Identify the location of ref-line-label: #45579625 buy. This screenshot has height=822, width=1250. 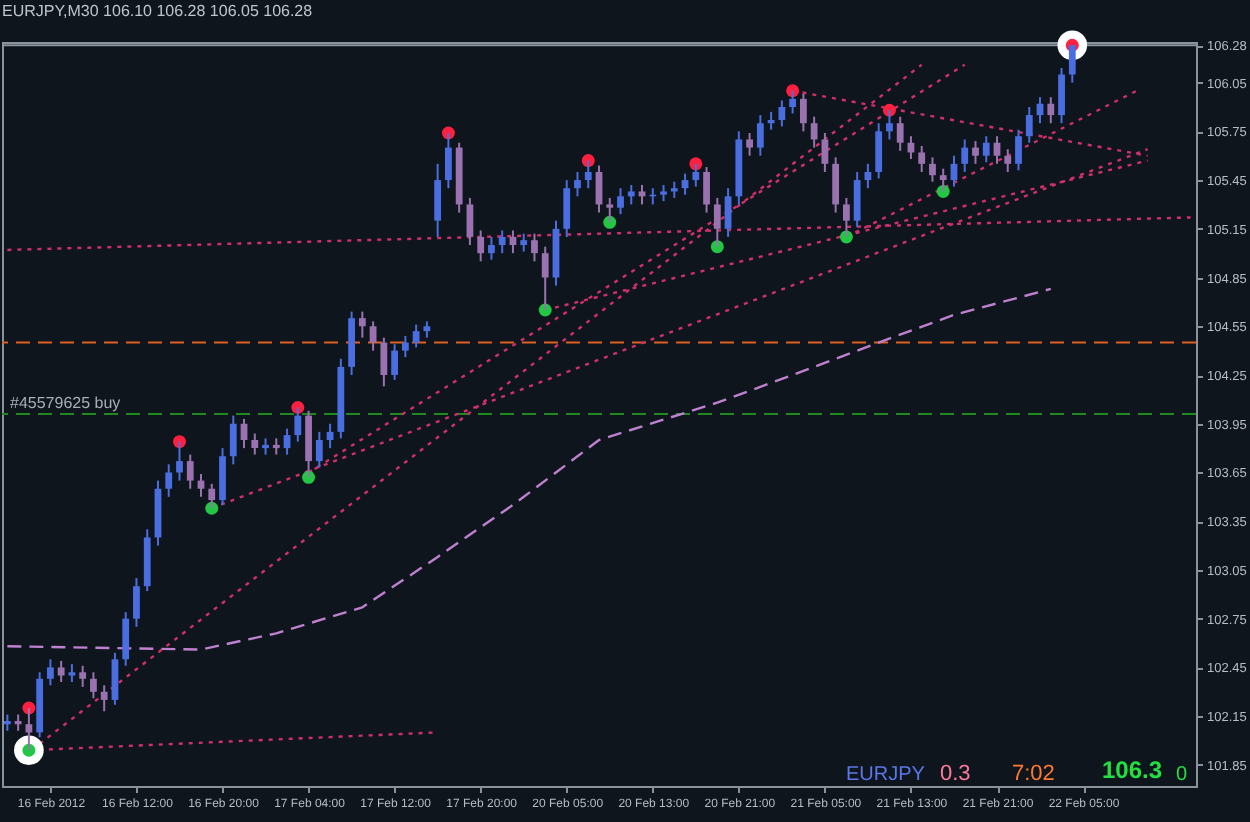
(65, 403).